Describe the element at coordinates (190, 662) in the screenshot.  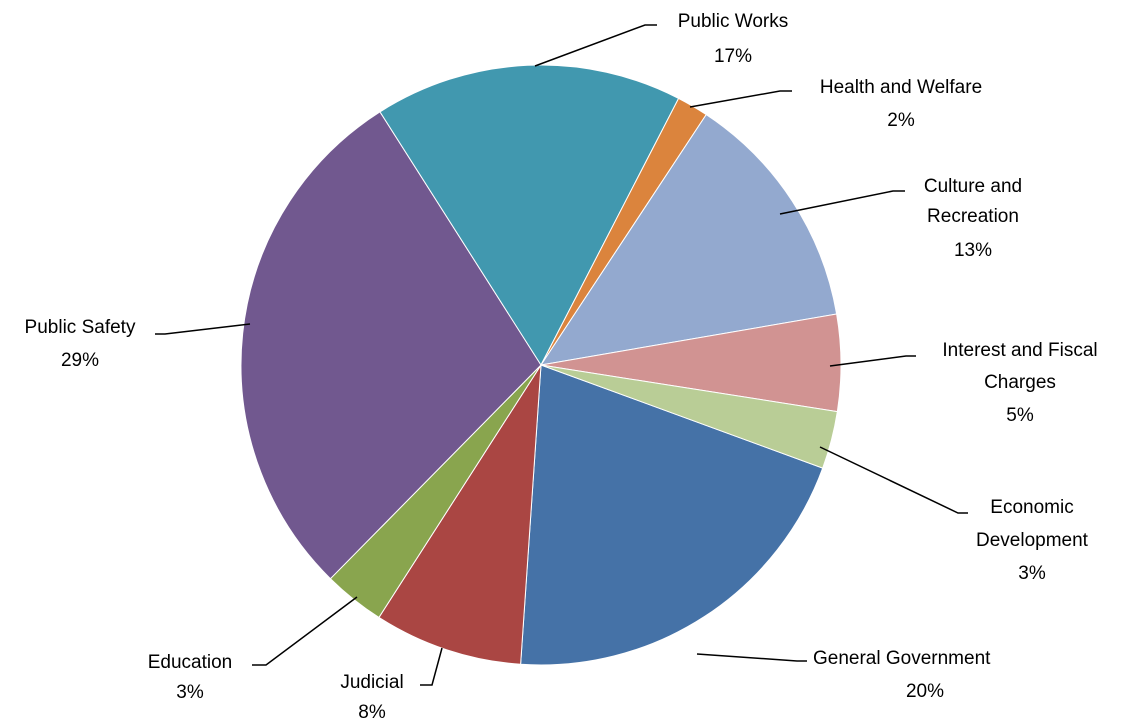
I see `slice-label-education: Education` at that location.